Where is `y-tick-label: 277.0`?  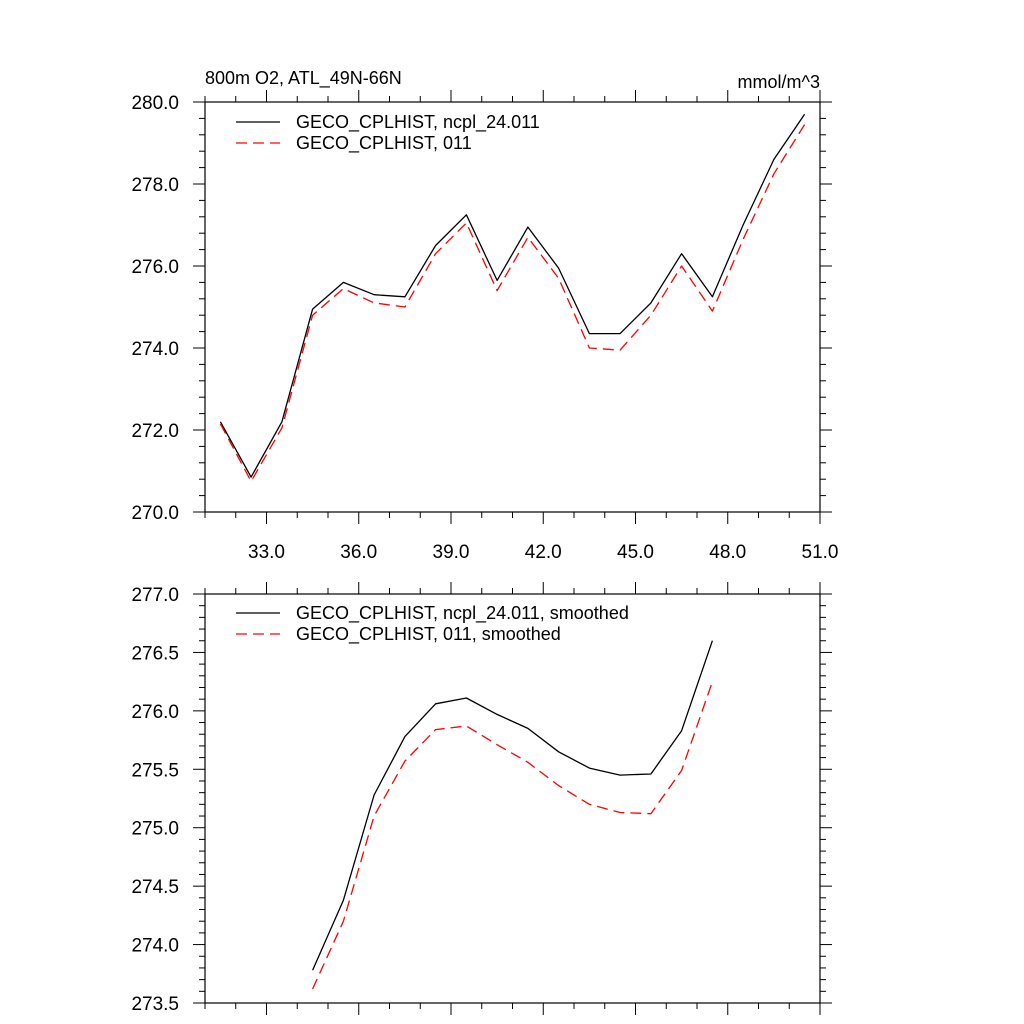
y-tick-label: 277.0 is located at coordinates (155, 595).